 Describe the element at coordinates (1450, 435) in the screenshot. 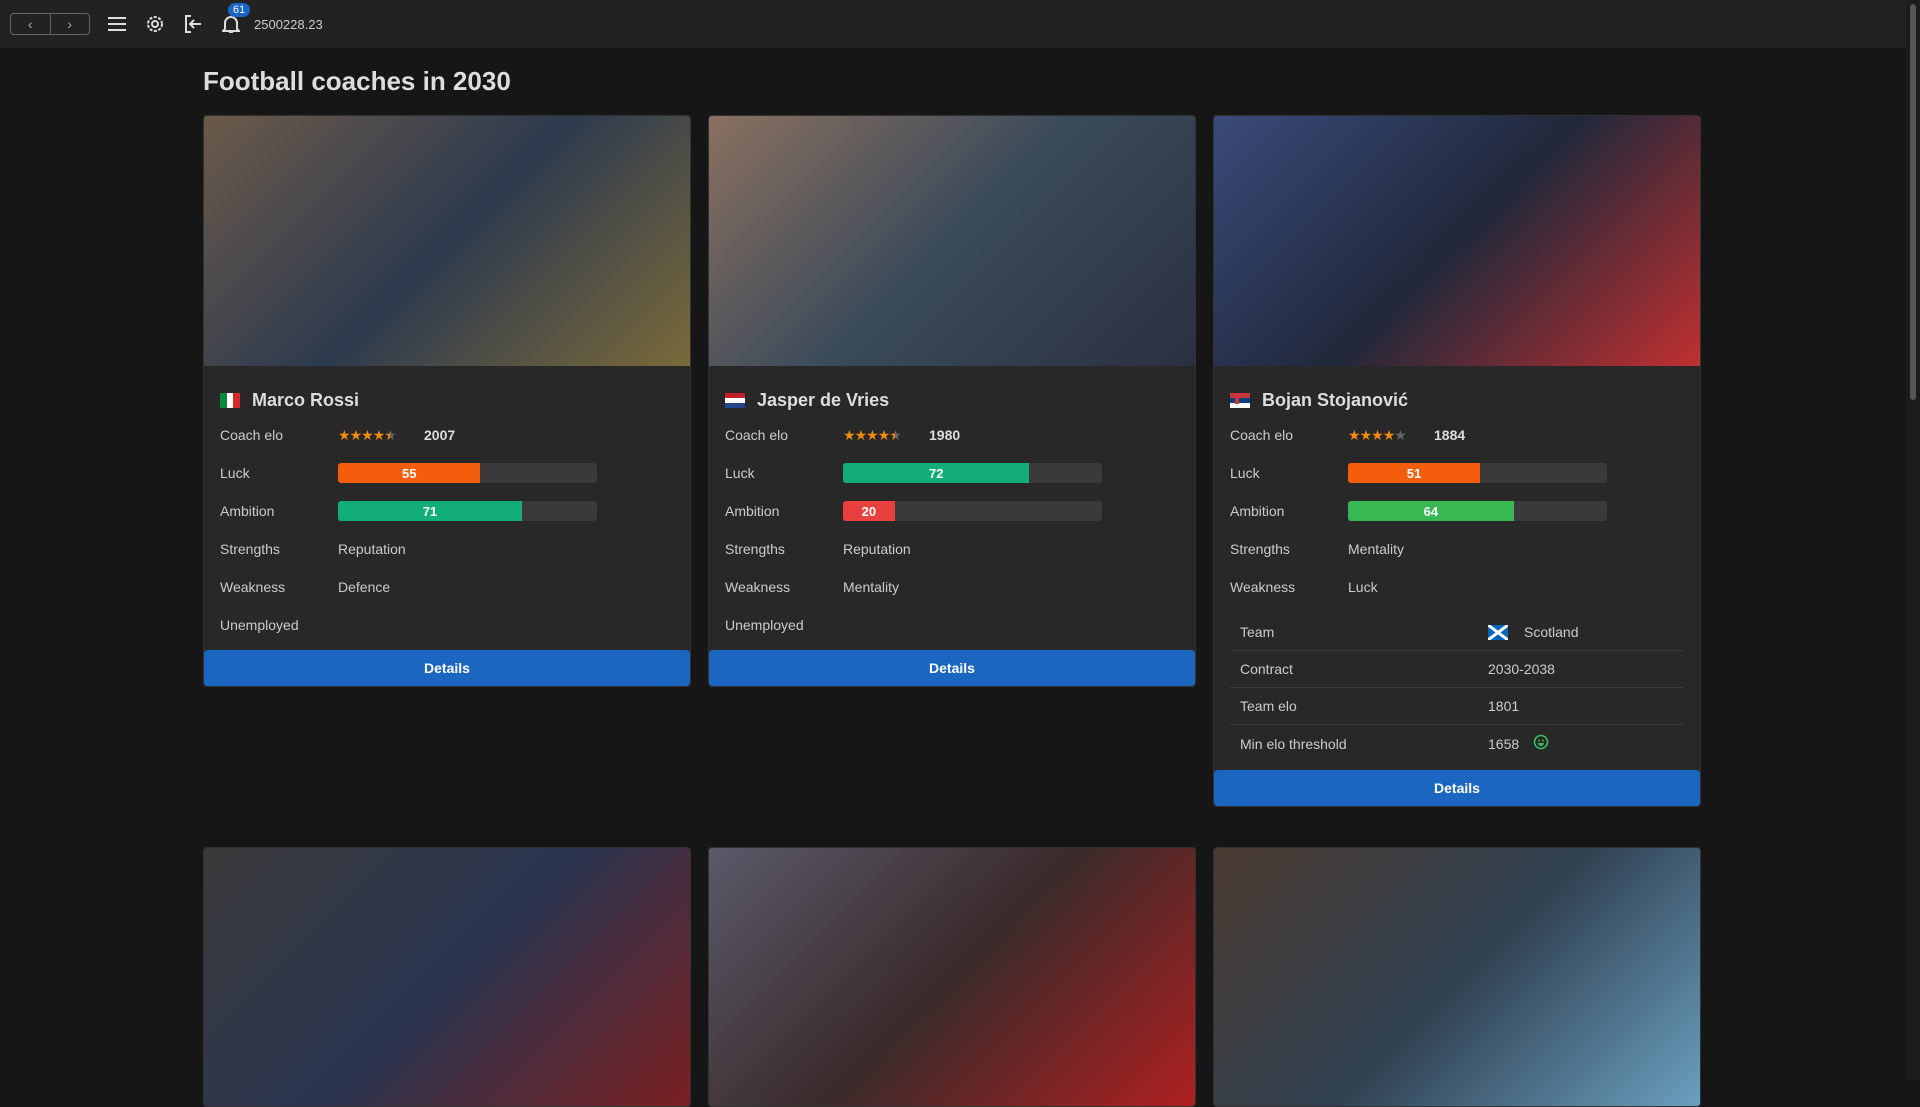

I see `coach-elo-value: 1884` at that location.